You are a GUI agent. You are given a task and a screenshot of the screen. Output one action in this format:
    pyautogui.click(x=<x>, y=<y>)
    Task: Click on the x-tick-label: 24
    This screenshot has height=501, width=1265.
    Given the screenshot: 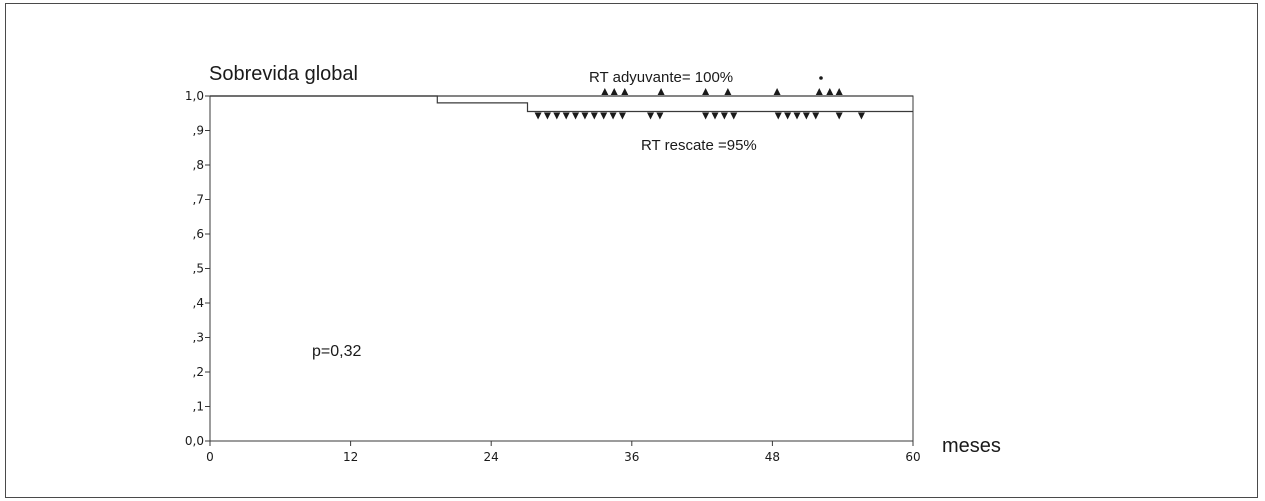 What is the action you would take?
    pyautogui.click(x=491, y=457)
    